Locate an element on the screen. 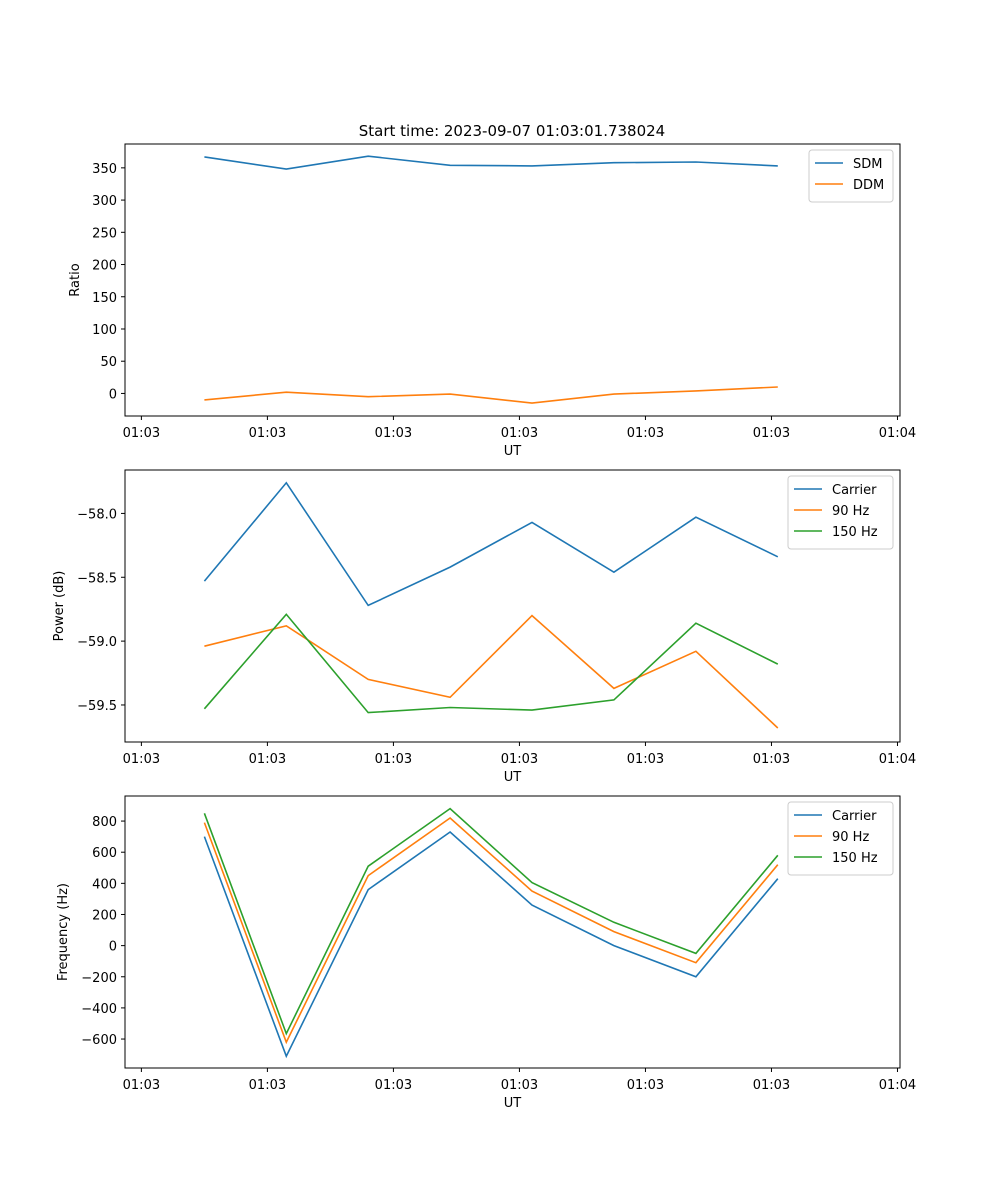  y-tick-label: 150 is located at coordinates (104, 298).